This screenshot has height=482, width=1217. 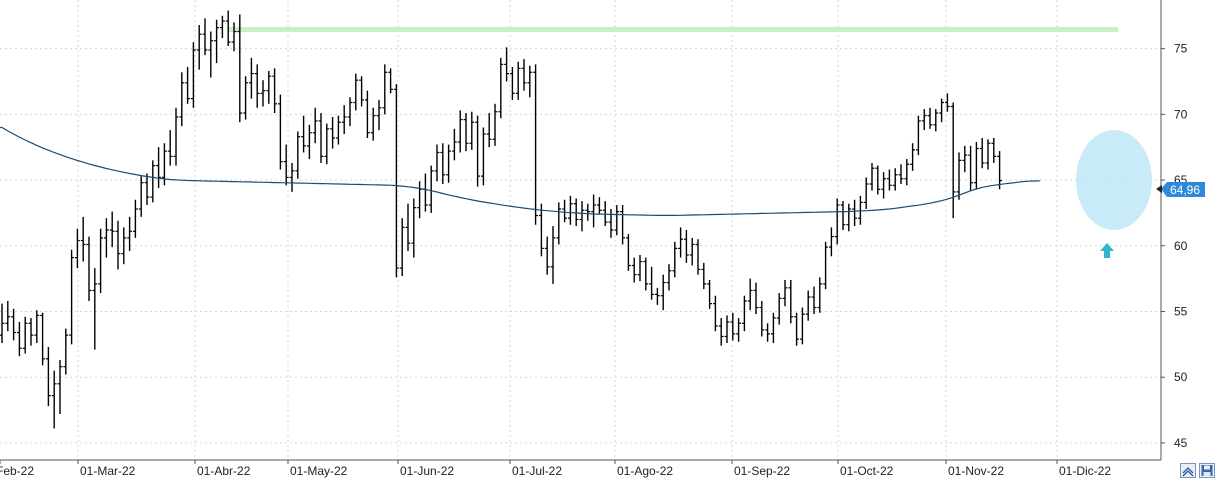 What do you see at coordinates (537, 471) in the screenshot?
I see `x-tick-label: 01-Jul-22` at bounding box center [537, 471].